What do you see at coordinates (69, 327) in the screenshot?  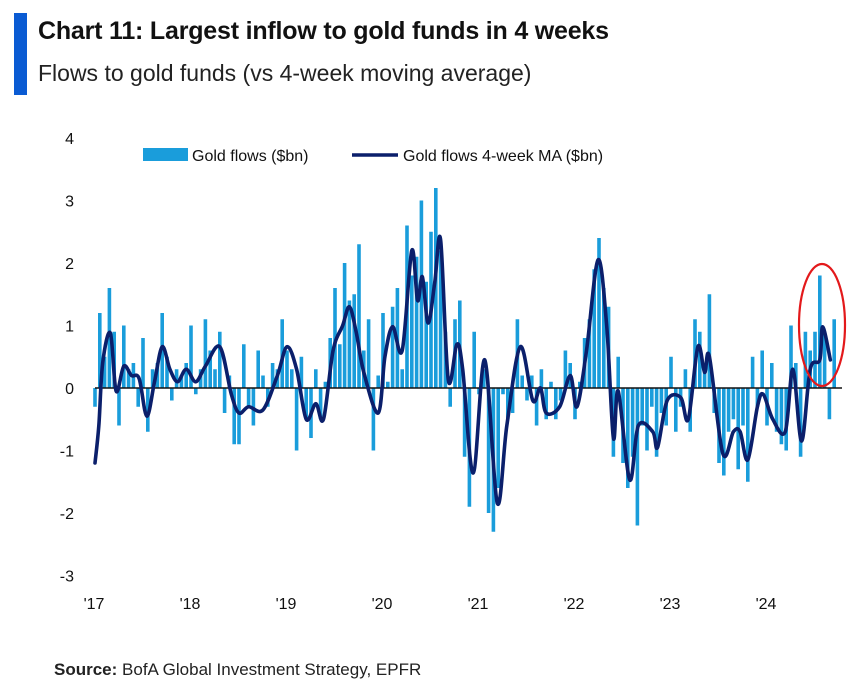 I see `y-tick-label: 1` at bounding box center [69, 327].